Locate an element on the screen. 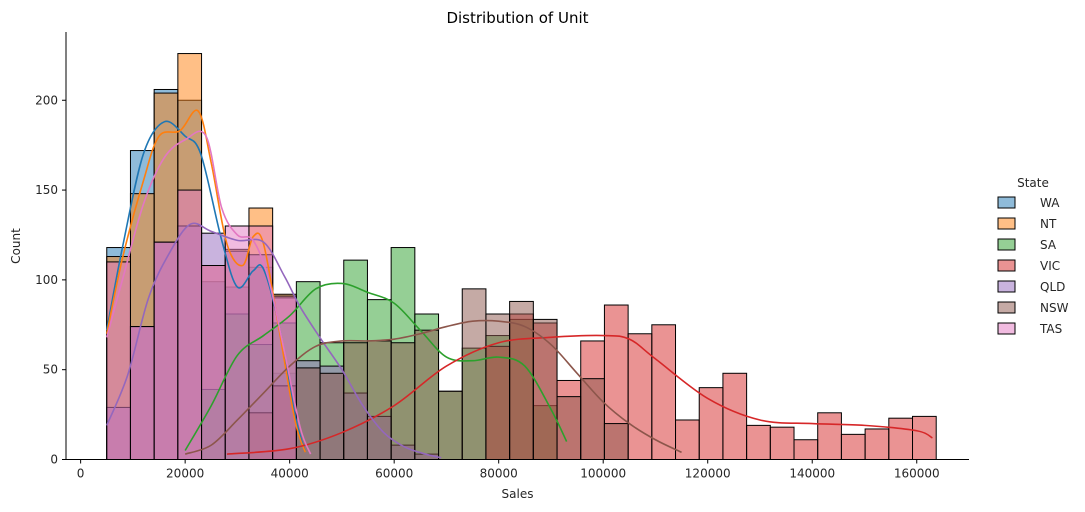  legend: State WA NT SA VIC QLD NSW TAS is located at coordinates (1033, 256).